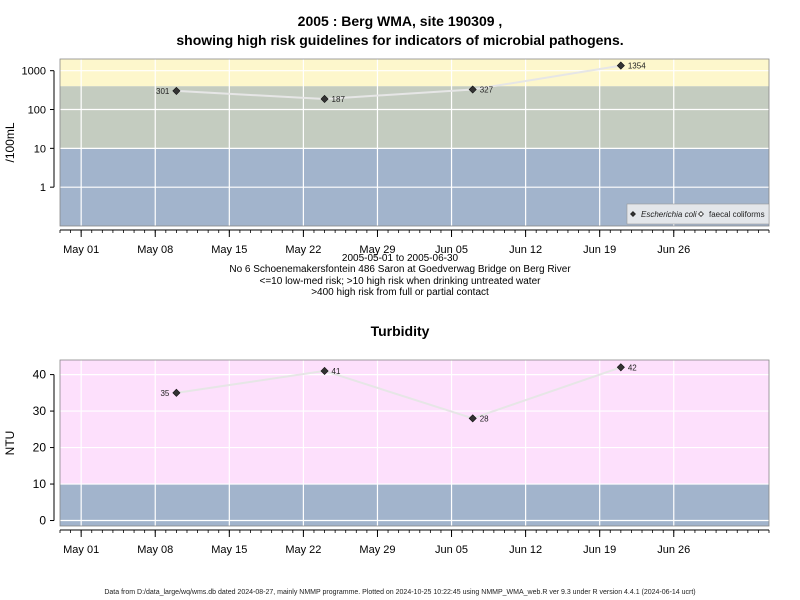  What do you see at coordinates (40, 149) in the screenshot?
I see `chart1-y-tick-label: 10` at bounding box center [40, 149].